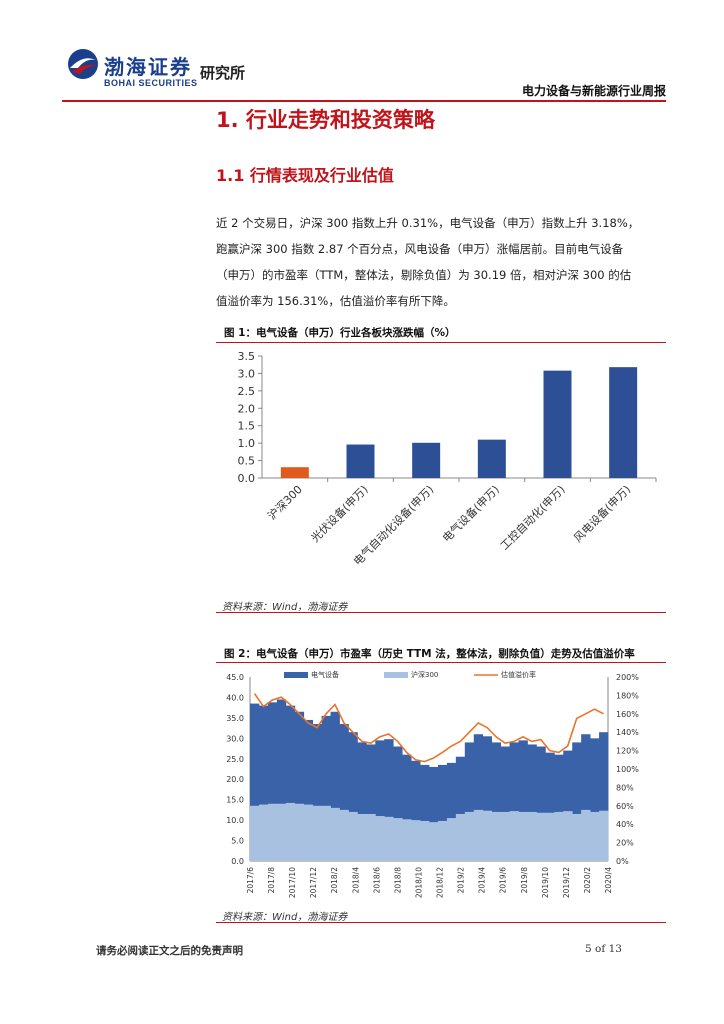  What do you see at coordinates (247, 356) in the screenshot?
I see `y-tick-label: 3.5` at bounding box center [247, 356].